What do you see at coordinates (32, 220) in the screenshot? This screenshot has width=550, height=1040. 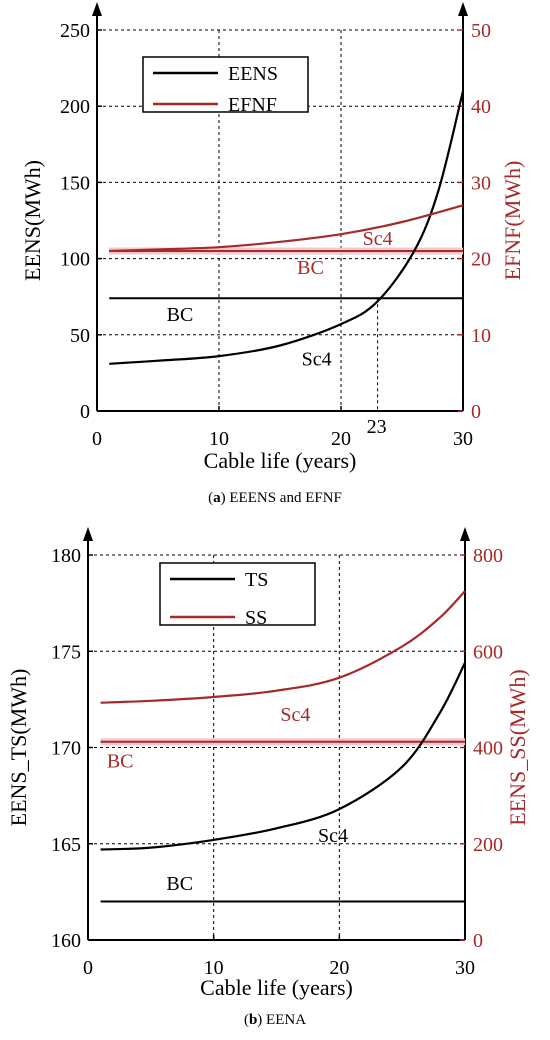 I see `chart-a-y-axis-label-left: EENS(MWh)` at bounding box center [32, 220].